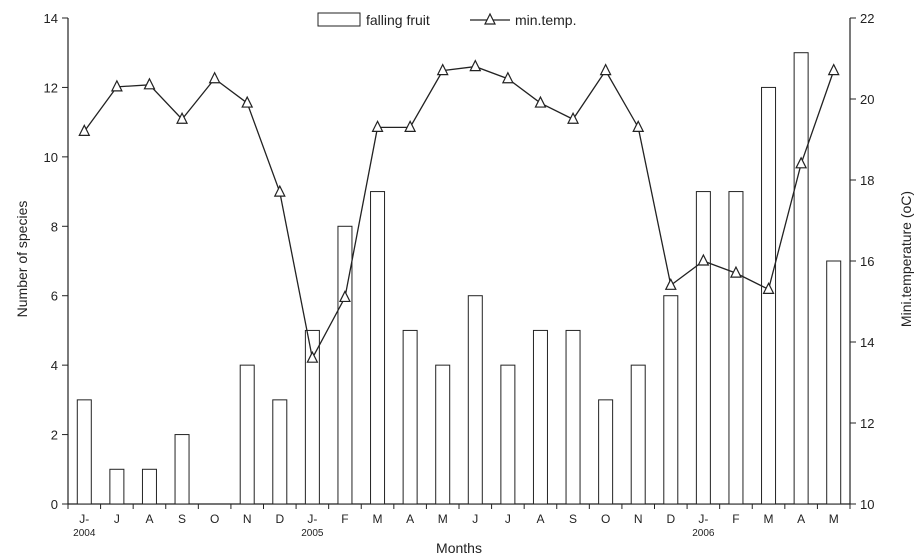 This screenshot has height=558, width=921. Describe the element at coordinates (459, 548) in the screenshot. I see `x-axis-title: Months` at that location.